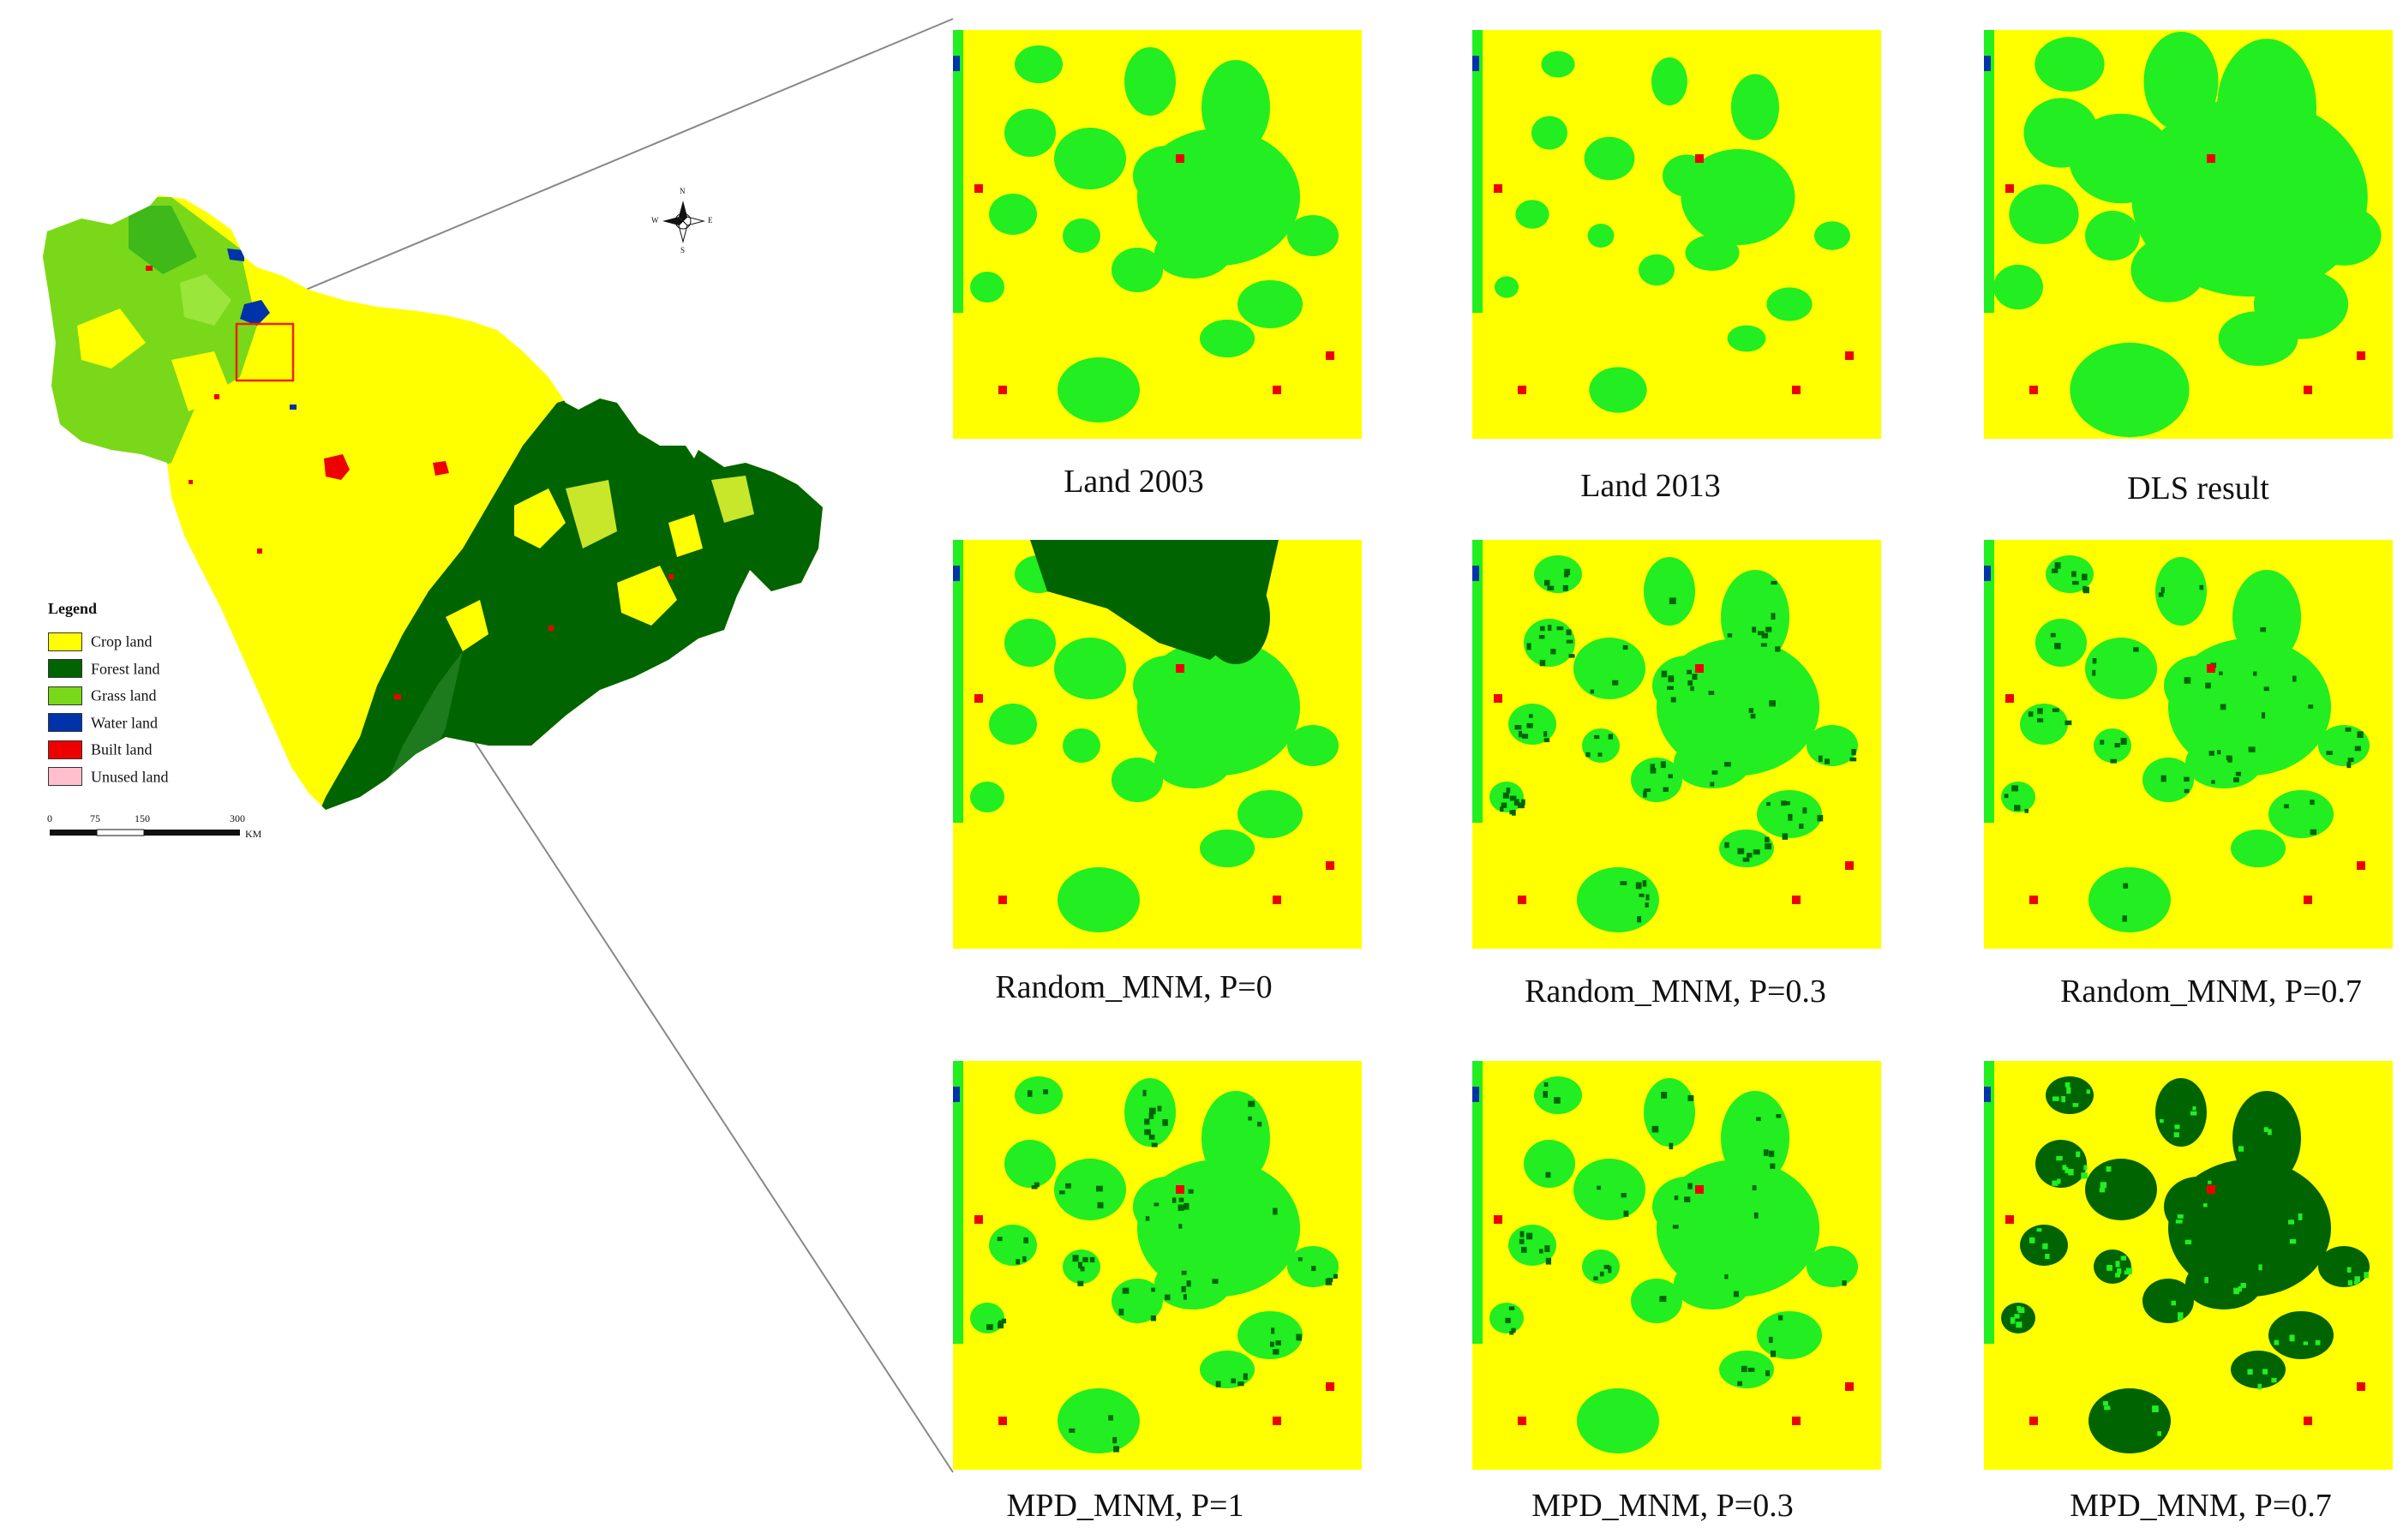  Describe the element at coordinates (684, 222) in the screenshot. I see `north-arrow-icon` at that location.